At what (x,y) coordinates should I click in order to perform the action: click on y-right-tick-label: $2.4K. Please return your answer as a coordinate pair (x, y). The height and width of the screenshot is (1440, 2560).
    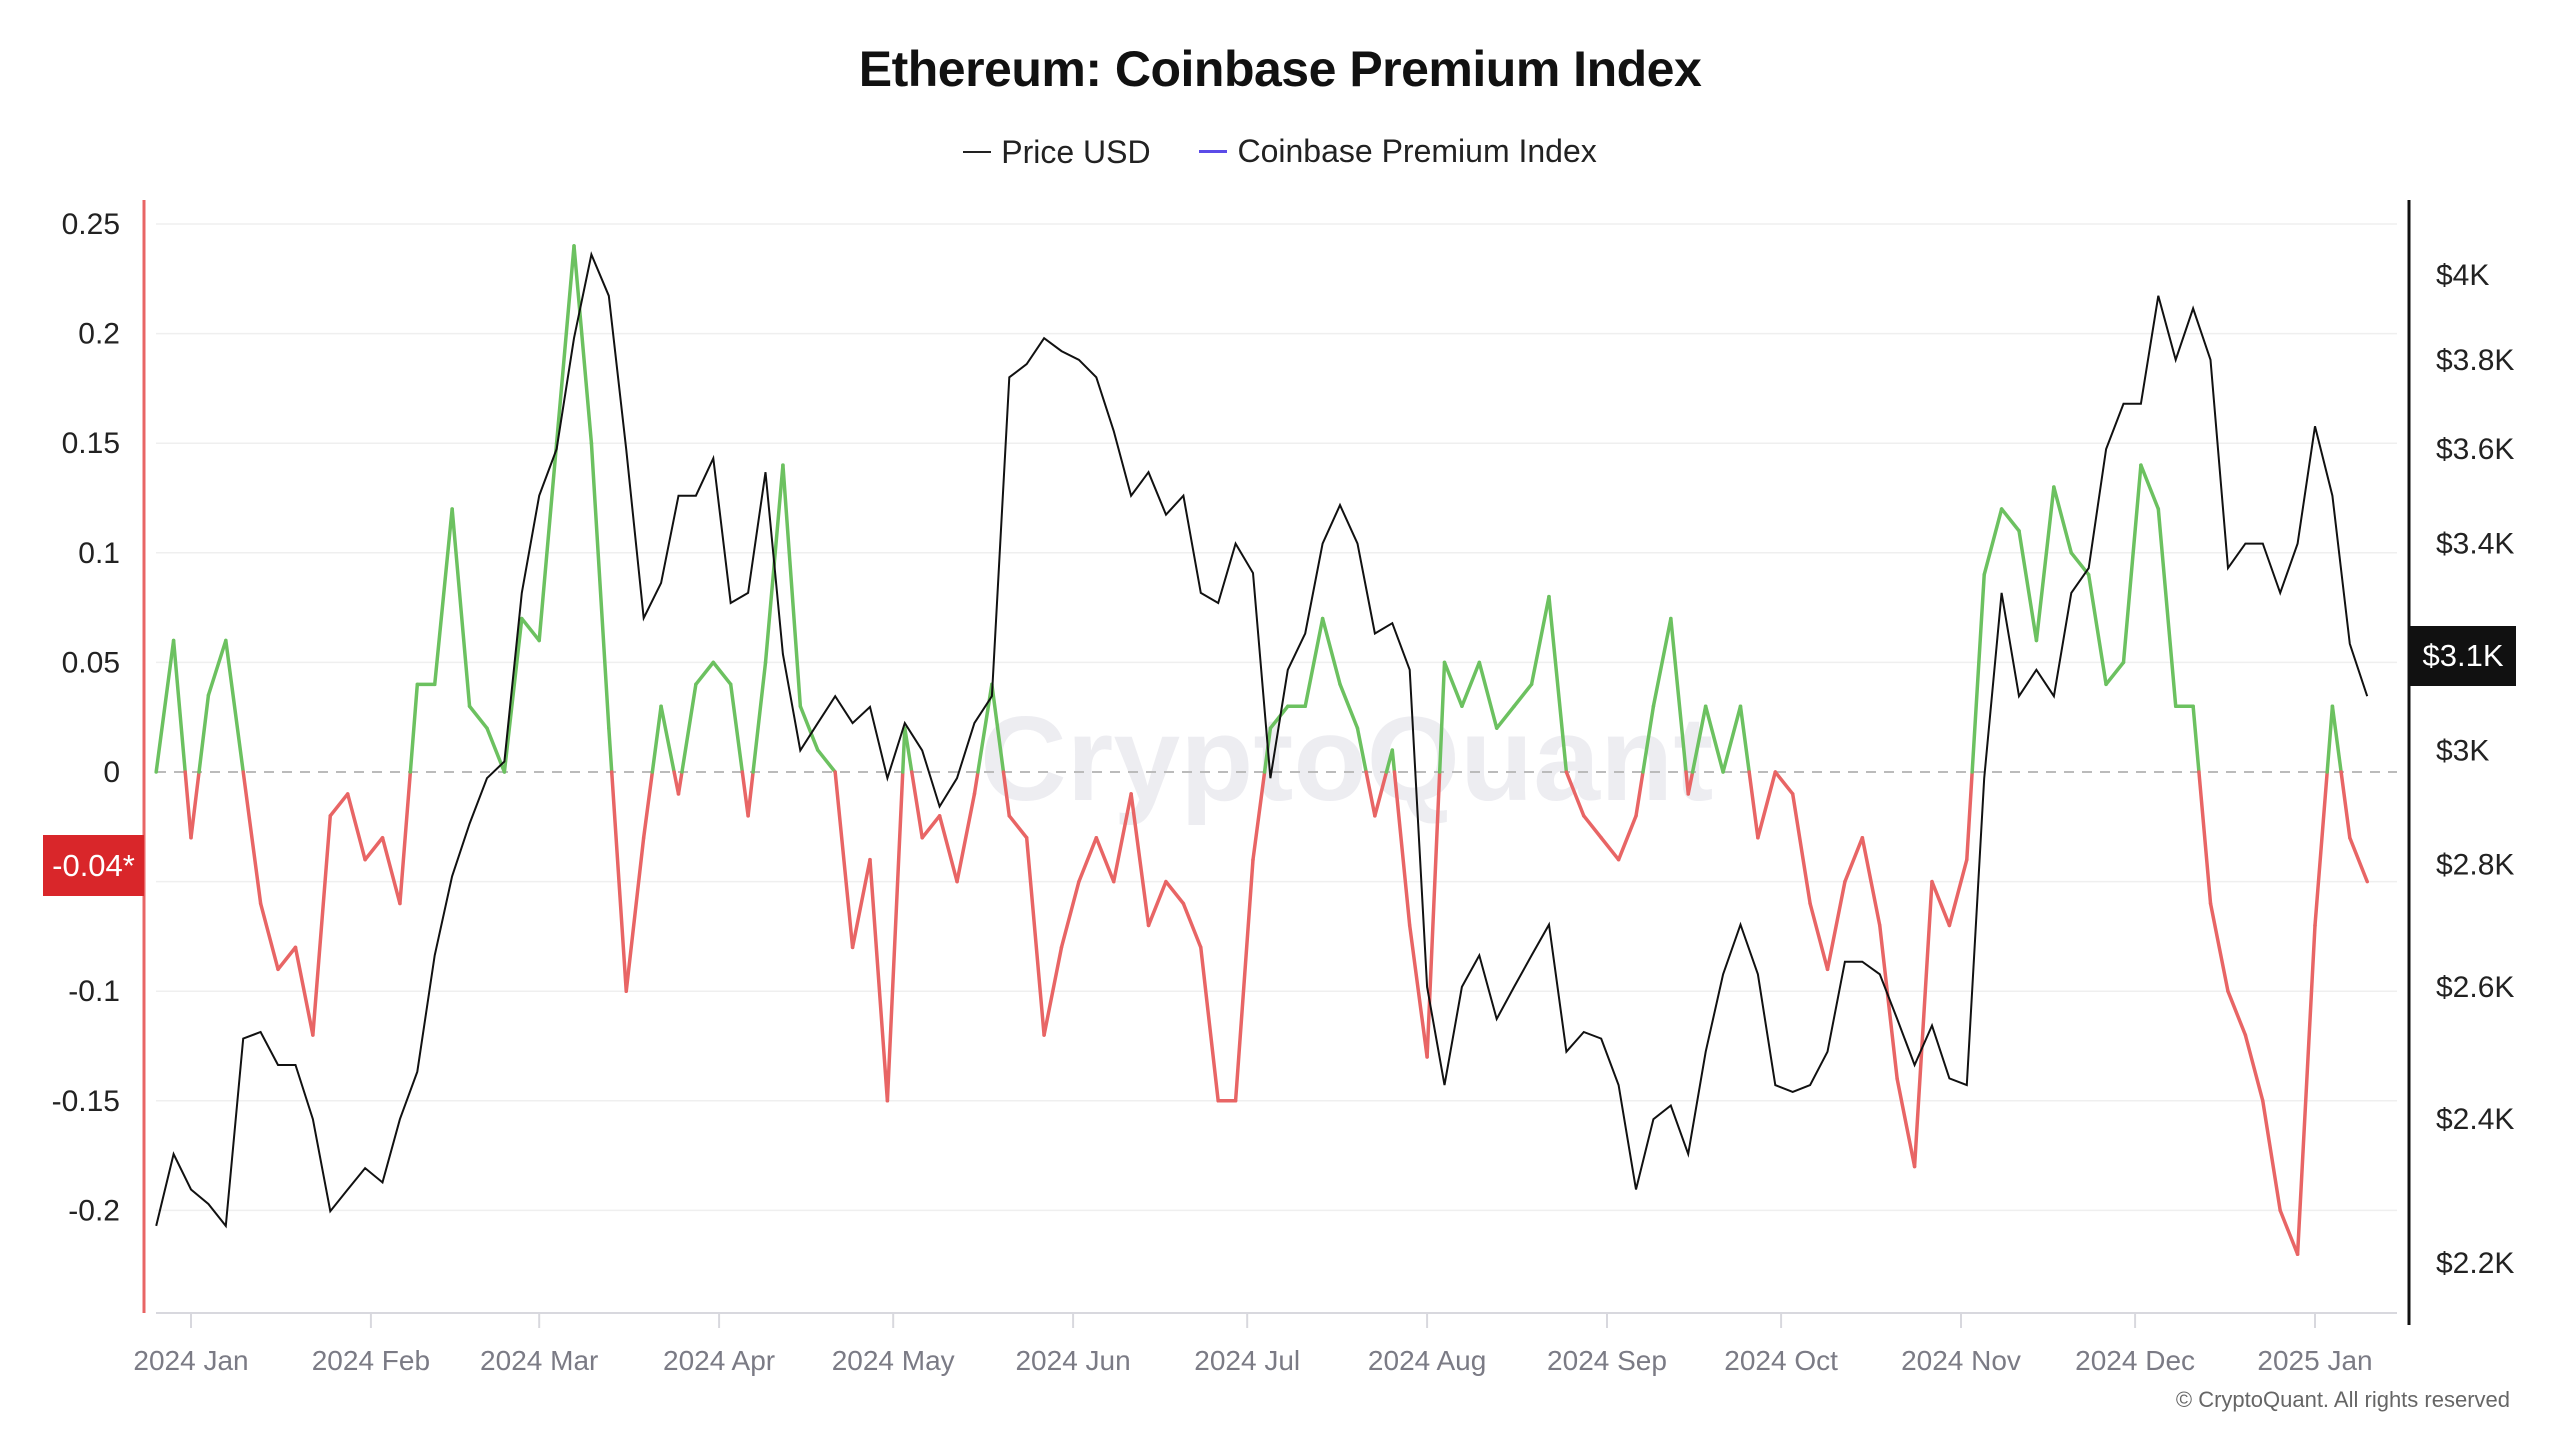
    Looking at the image, I should click on (2475, 1119).